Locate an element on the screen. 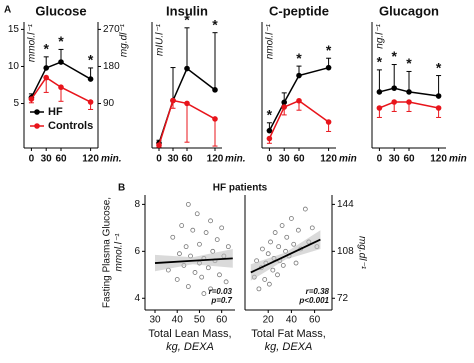  y-tick-label: 4 is located at coordinates (137, 298).